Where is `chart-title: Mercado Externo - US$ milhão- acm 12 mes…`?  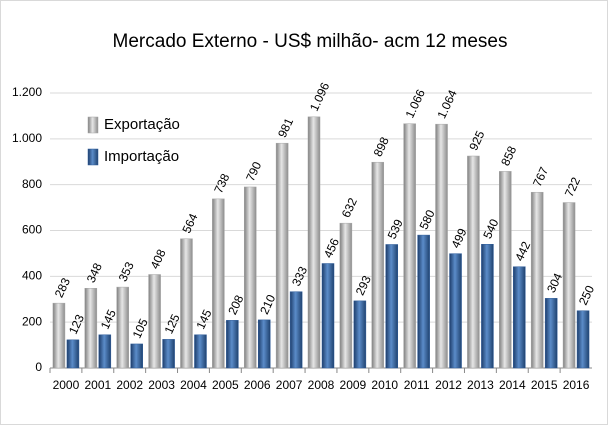 chart-title: Mercado Externo - US$ milhão- acm 12 mes… is located at coordinates (310, 41).